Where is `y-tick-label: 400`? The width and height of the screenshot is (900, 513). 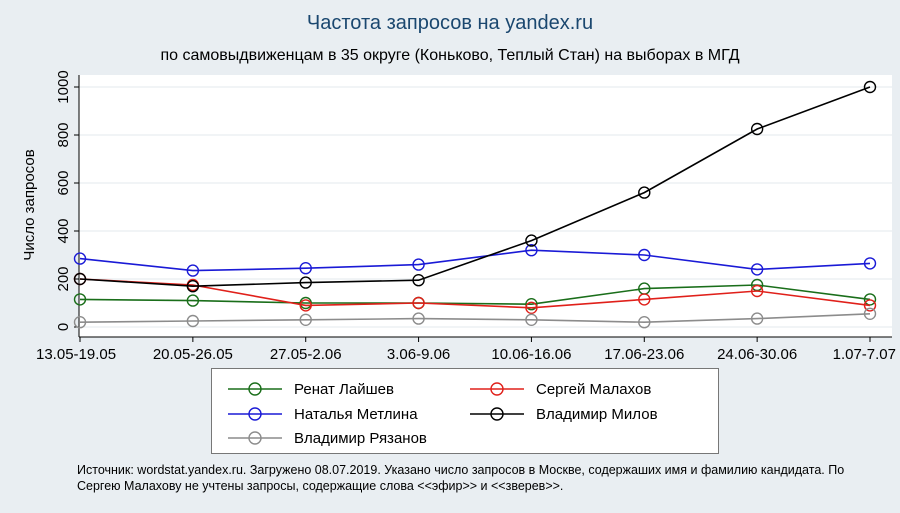 y-tick-label: 400 is located at coordinates (63, 230).